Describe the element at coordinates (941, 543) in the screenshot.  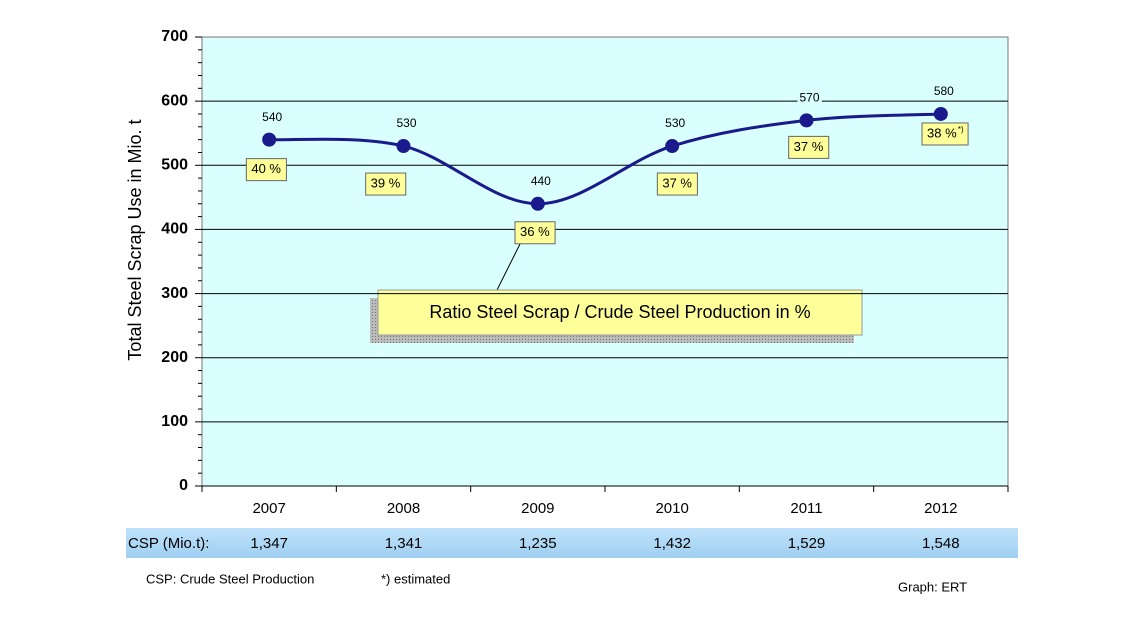
I see `csp-value: 1,548` at that location.